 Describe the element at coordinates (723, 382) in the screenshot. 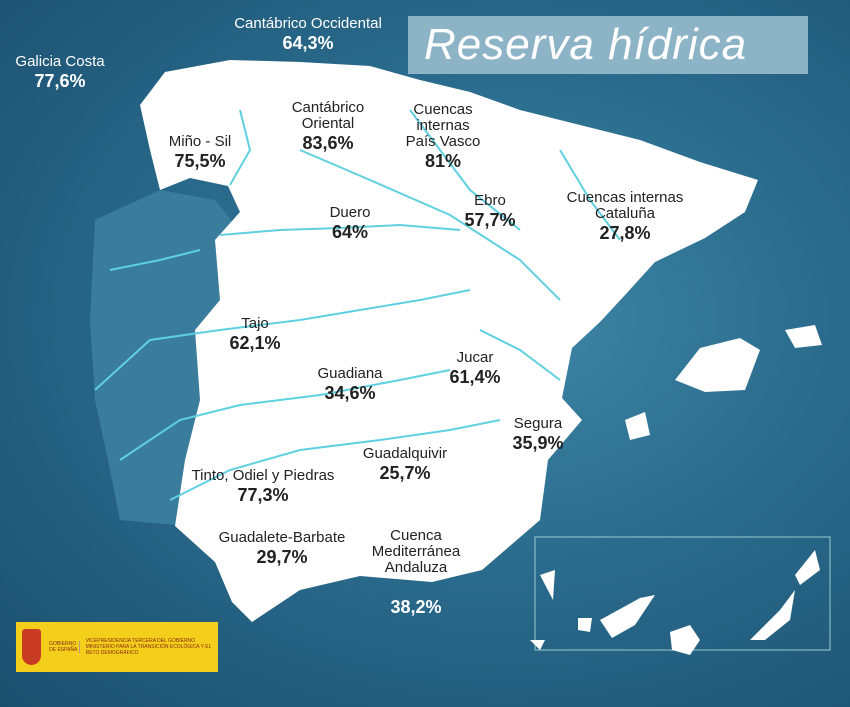

I see `balearic-islands` at that location.